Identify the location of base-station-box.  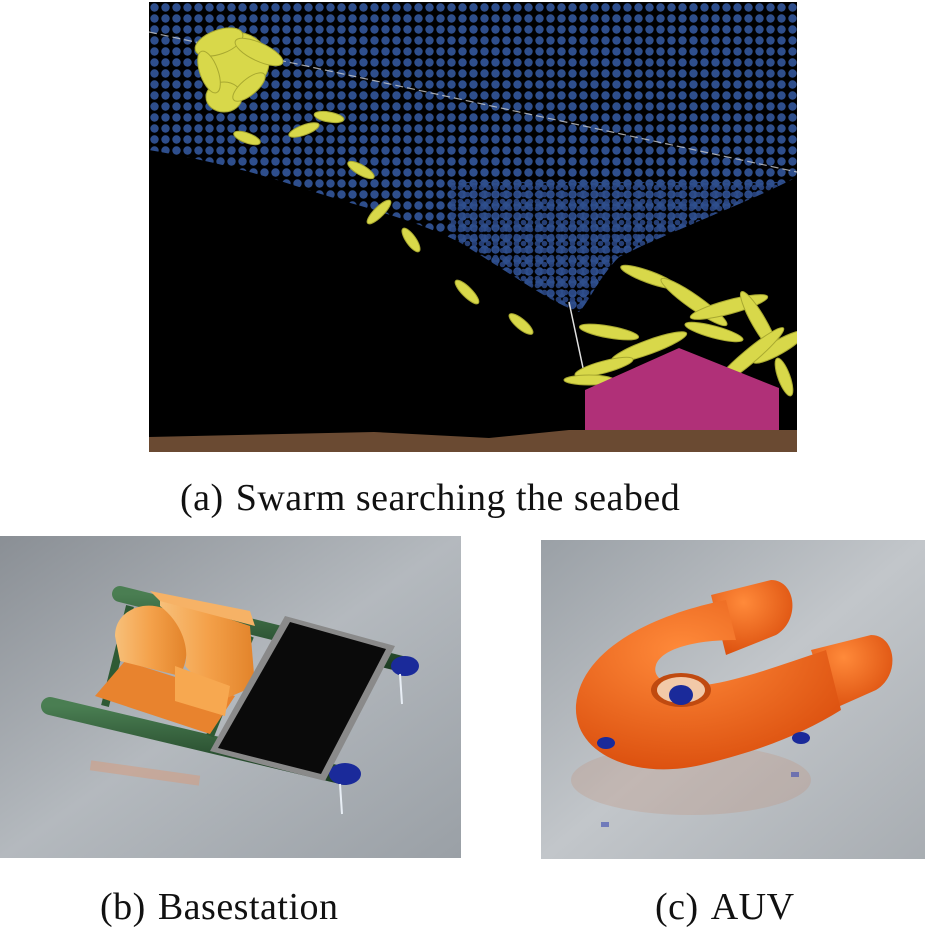
(682, 395).